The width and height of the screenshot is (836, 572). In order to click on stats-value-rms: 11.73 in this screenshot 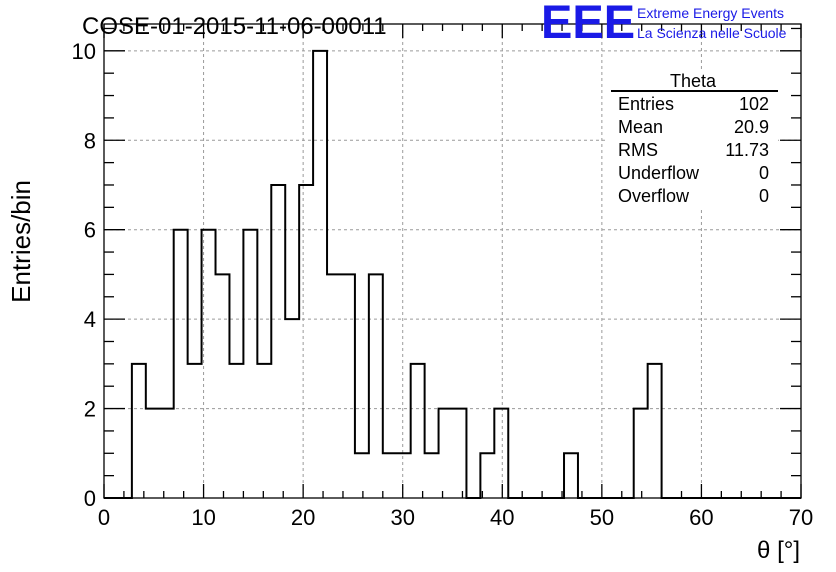, I will do `click(747, 150)`.